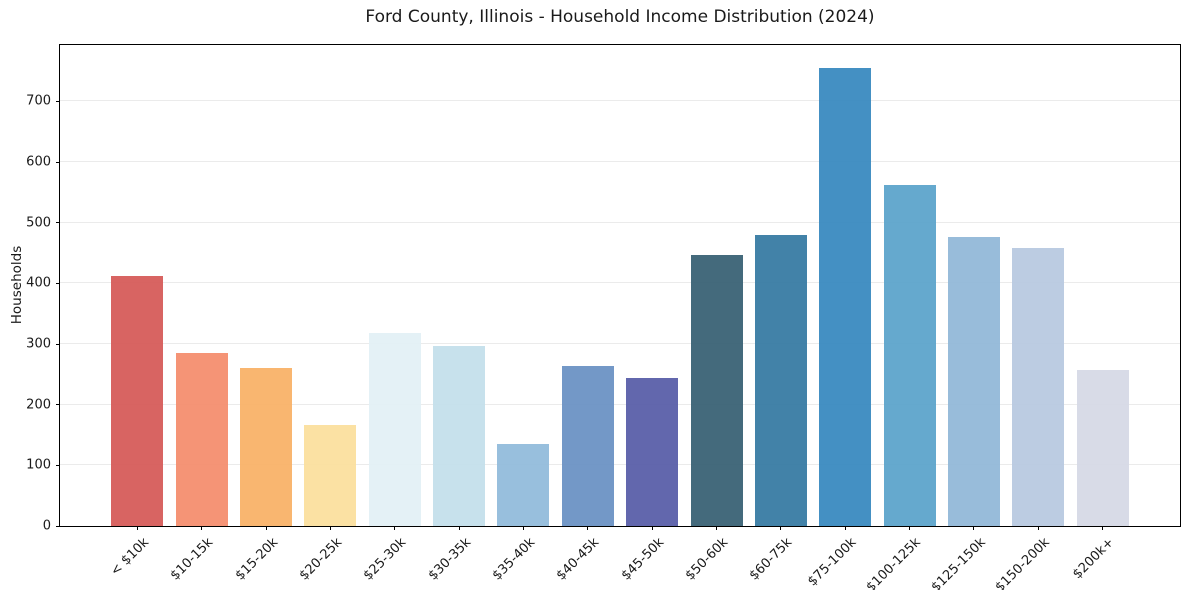 The image size is (1189, 590). Describe the element at coordinates (38, 283) in the screenshot. I see `y-tick-label: 400` at that location.